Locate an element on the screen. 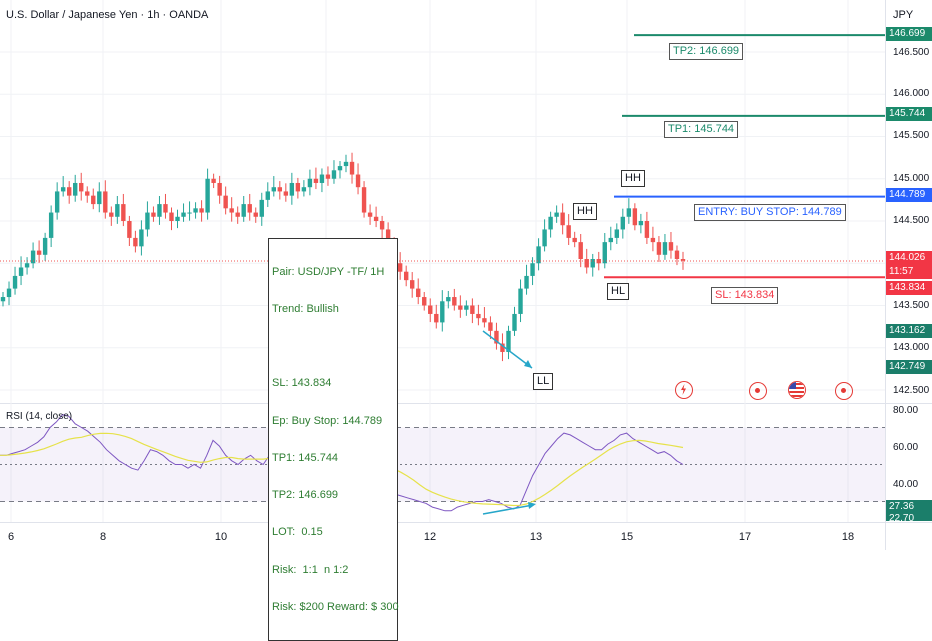 The width and height of the screenshot is (932, 641). dividend-event-icon is located at coordinates (684, 390).